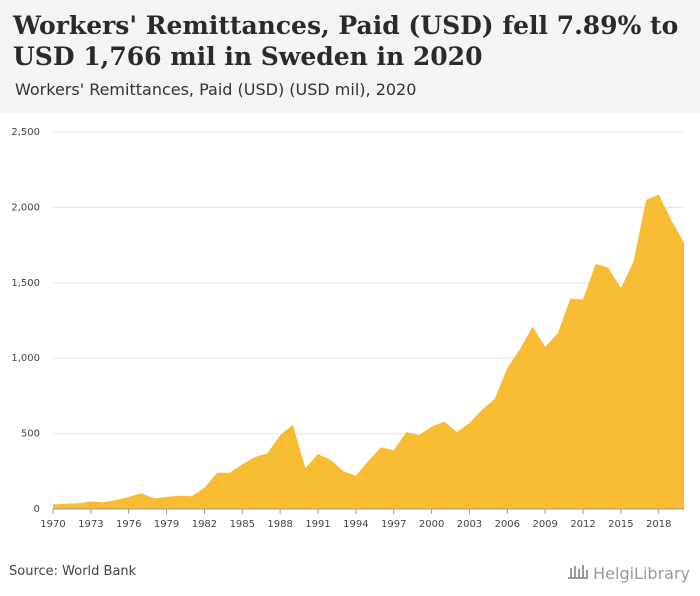  What do you see at coordinates (582, 524) in the screenshot?
I see `x-tick-label: 2012` at bounding box center [582, 524].